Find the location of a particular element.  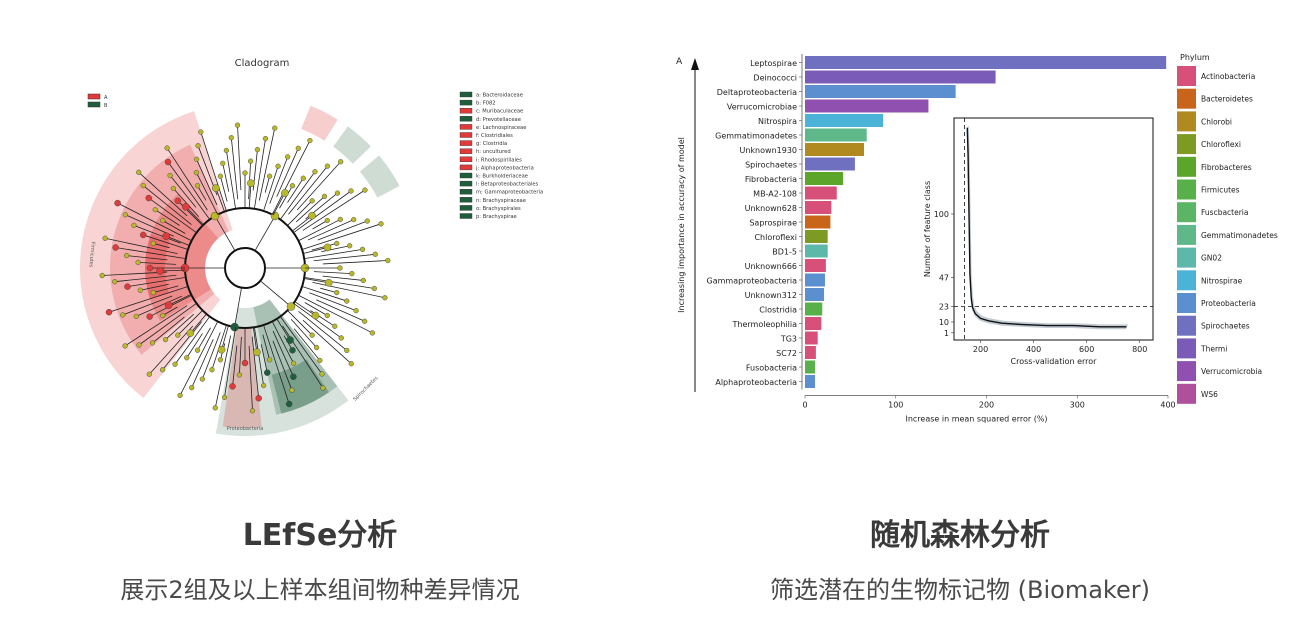

legend-label: Fuscbacteria is located at coordinates (1225, 212).